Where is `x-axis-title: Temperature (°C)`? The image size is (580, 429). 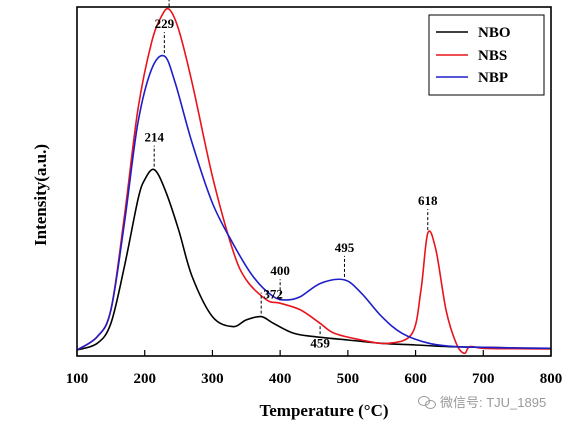
x-axis-title: Temperature (°C) is located at coordinates (323, 410).